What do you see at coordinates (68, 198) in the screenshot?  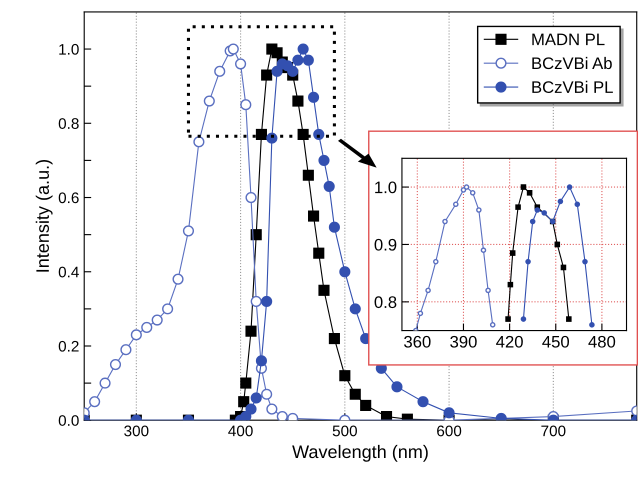 I see `y-tick-label: 0.6` at bounding box center [68, 198].